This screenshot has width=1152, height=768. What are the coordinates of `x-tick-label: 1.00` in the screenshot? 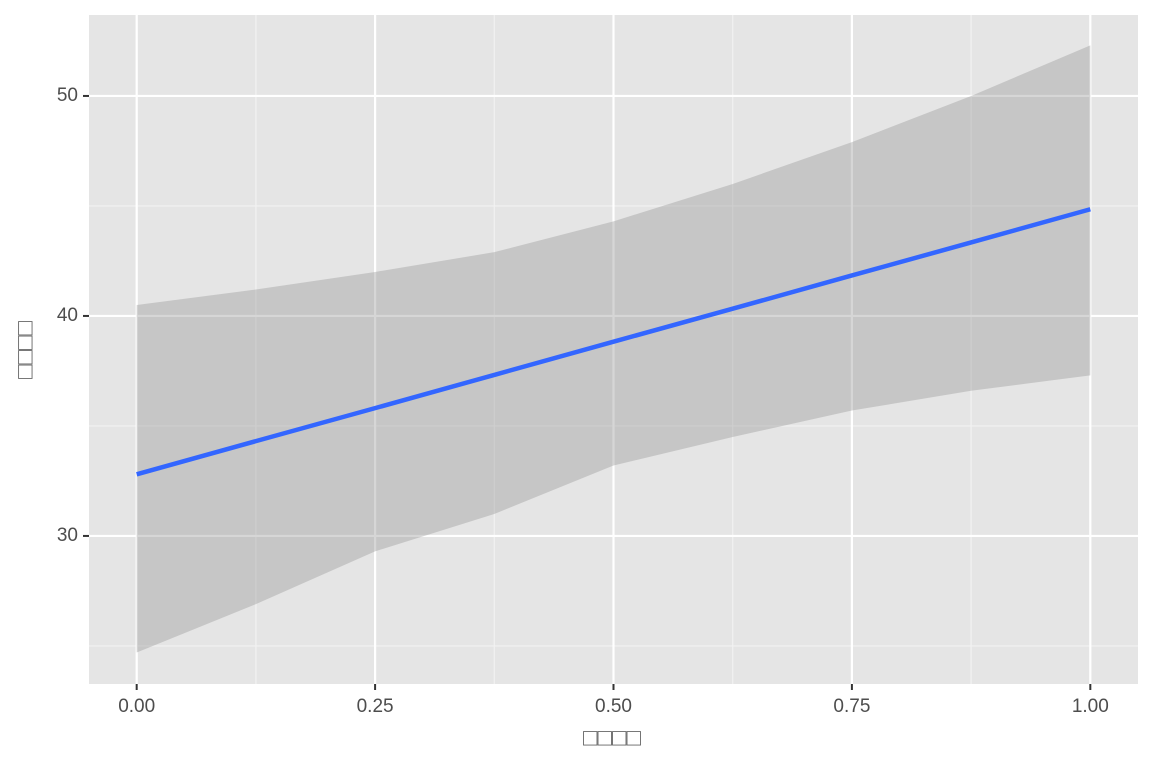 It's located at (1090, 706).